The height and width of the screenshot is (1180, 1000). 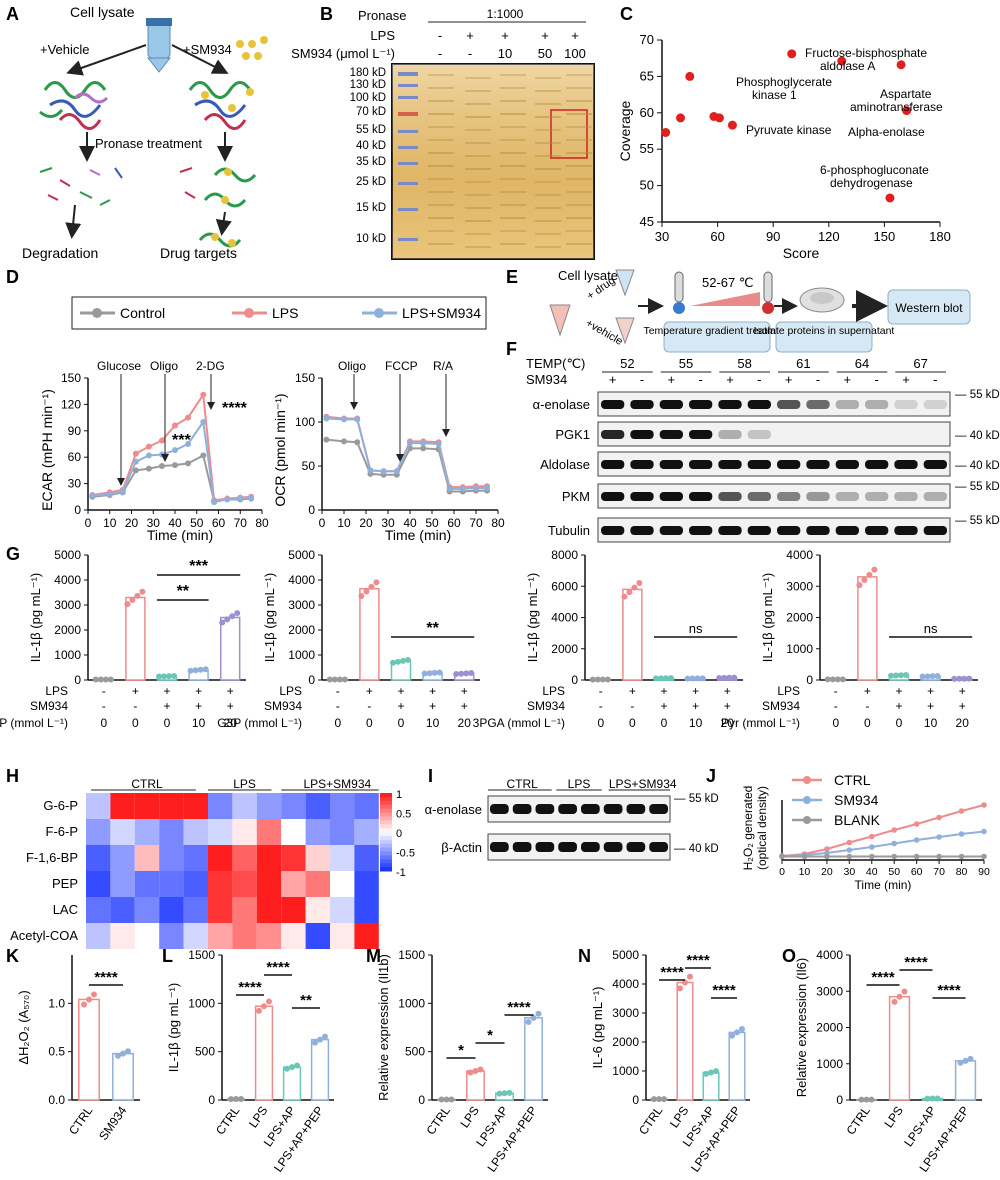 What do you see at coordinates (453, 809) in the screenshot?
I see `i-row-label: α-enolase` at bounding box center [453, 809].